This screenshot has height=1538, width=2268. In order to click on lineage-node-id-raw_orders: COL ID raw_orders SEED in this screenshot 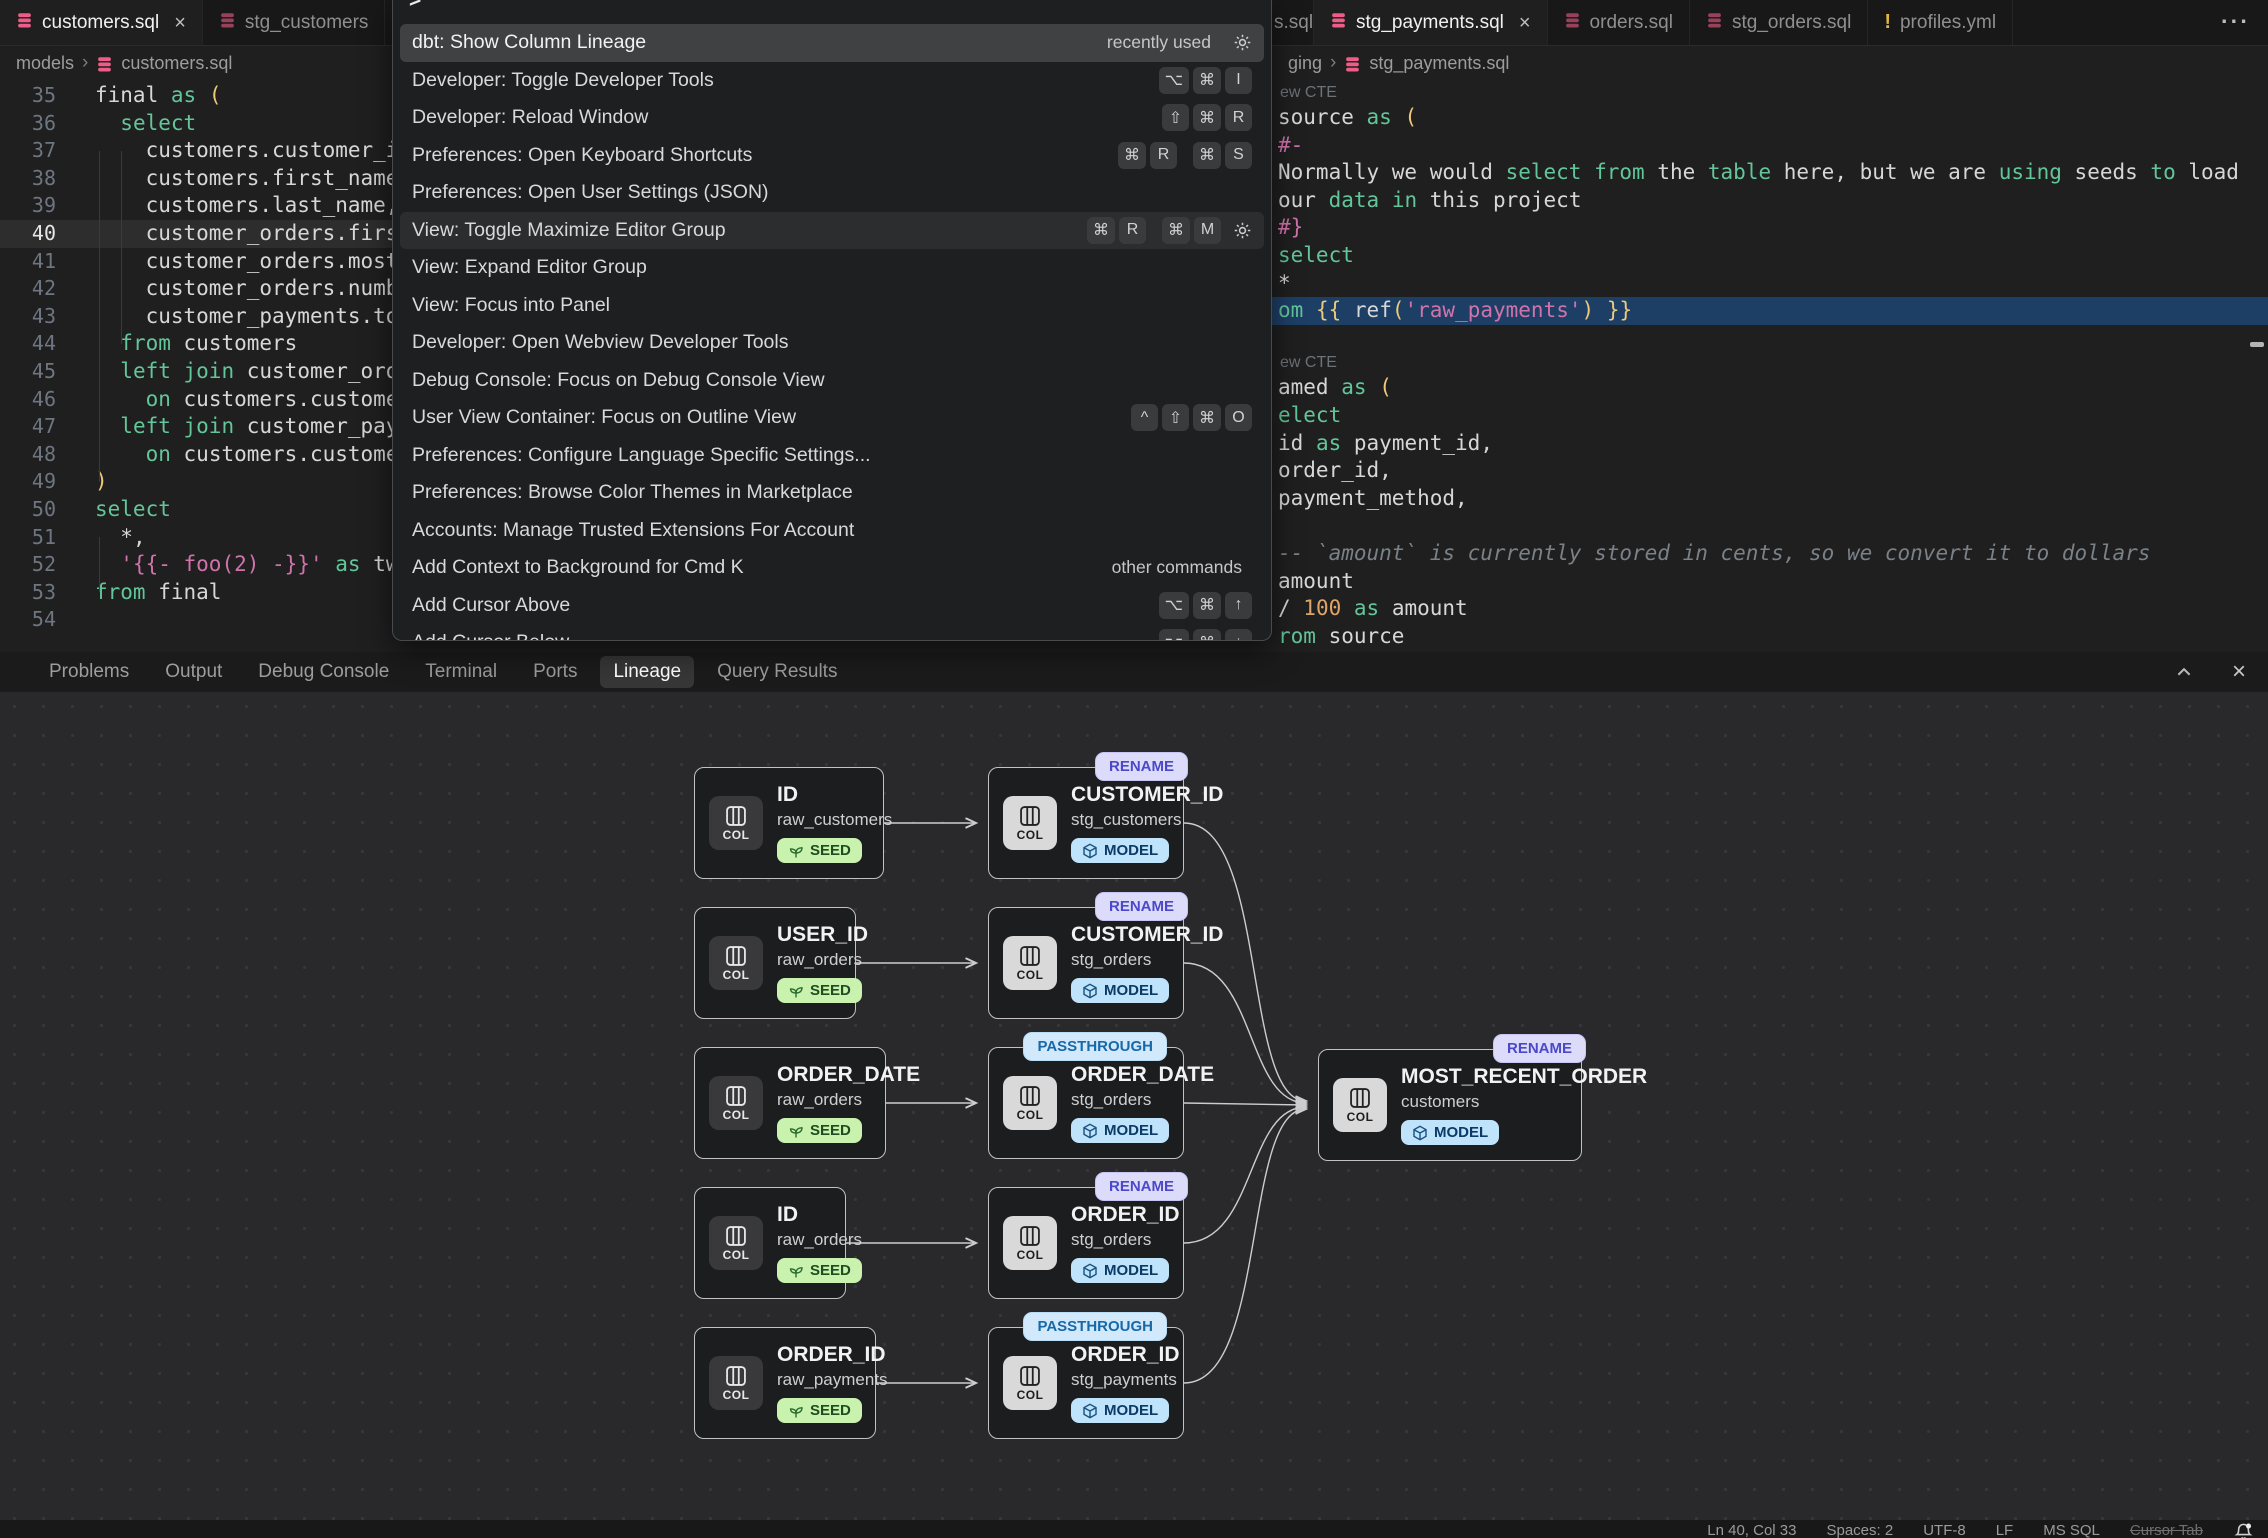, I will do `click(778, 1243)`.